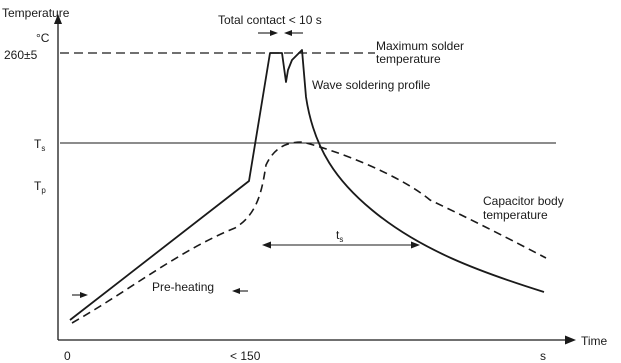 The width and height of the screenshot is (621, 363). Describe the element at coordinates (245, 356) in the screenshot. I see `x-preheat-end-label: < 150` at that location.